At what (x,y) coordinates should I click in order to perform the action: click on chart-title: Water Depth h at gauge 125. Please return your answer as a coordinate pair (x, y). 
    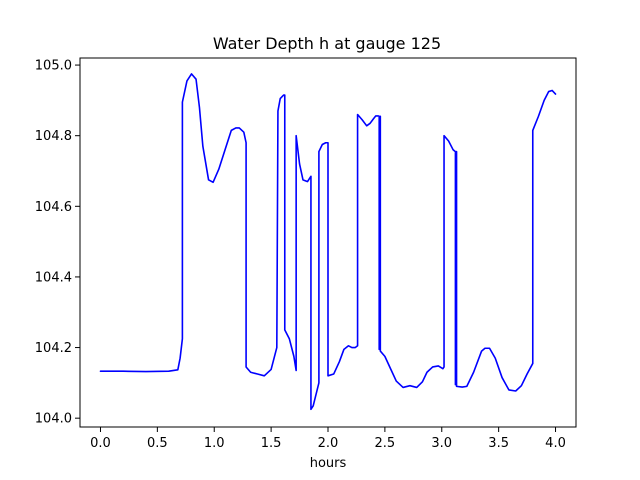
    Looking at the image, I should click on (327, 43).